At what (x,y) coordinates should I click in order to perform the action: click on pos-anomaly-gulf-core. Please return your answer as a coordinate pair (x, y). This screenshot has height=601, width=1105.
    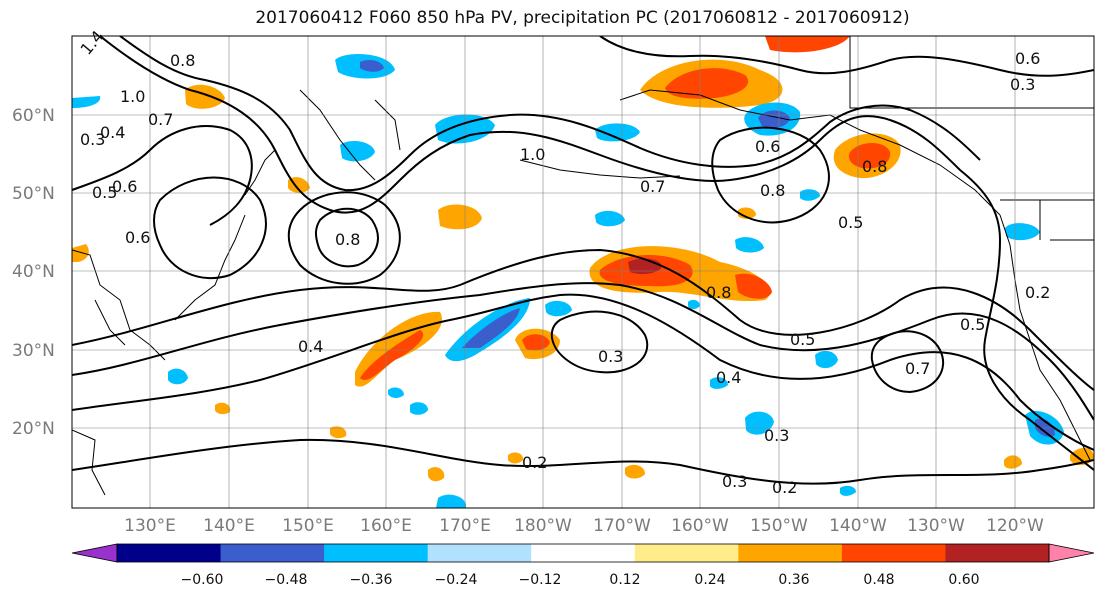
    Looking at the image, I should click on (869, 156).